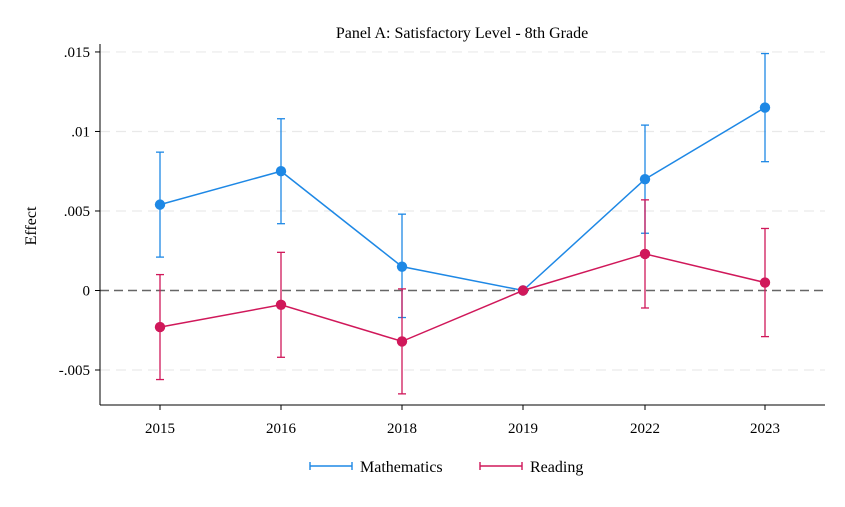 The width and height of the screenshot is (845, 507). I want to click on legend-label-mathematics: Mathematics, so click(401, 467).